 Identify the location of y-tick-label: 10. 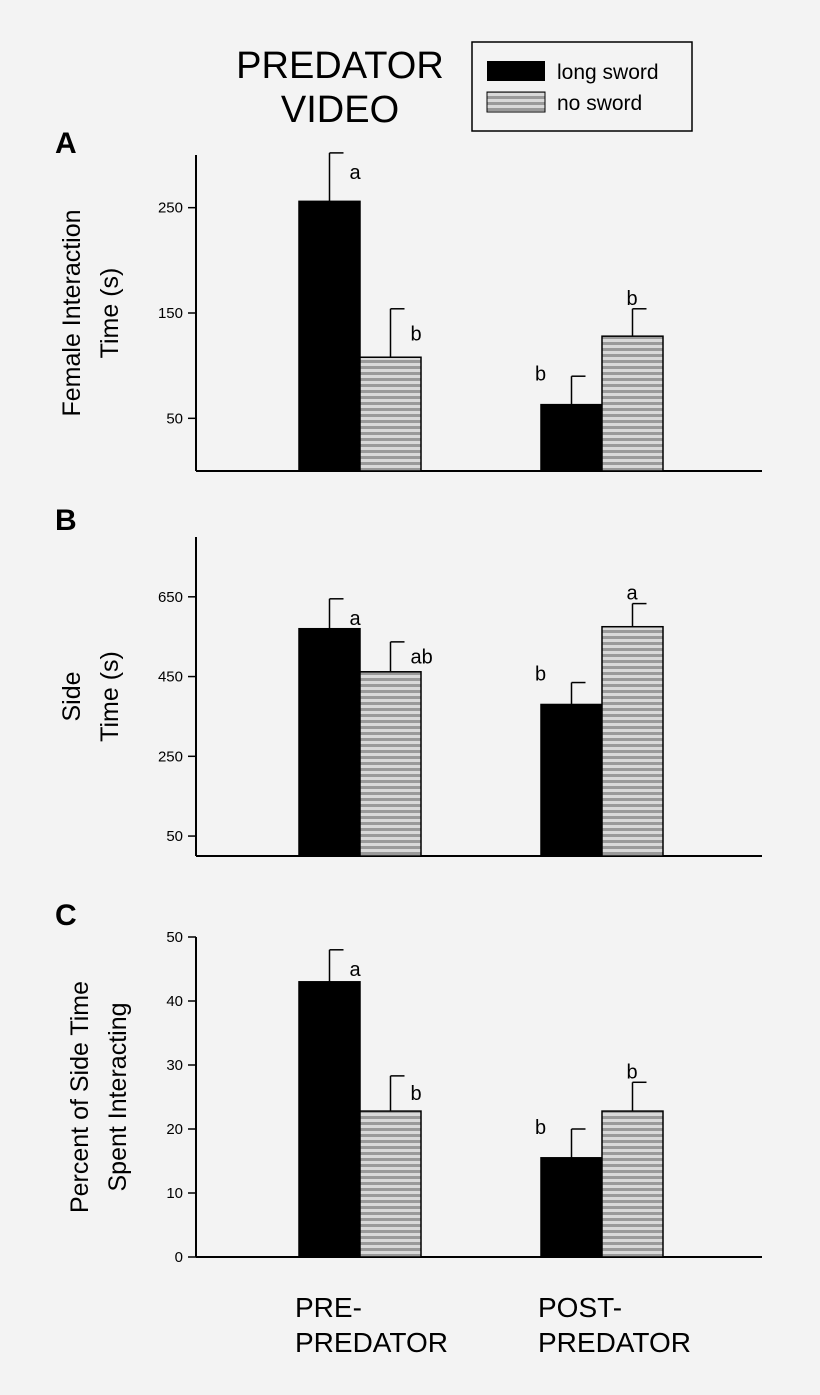
(174, 1193).